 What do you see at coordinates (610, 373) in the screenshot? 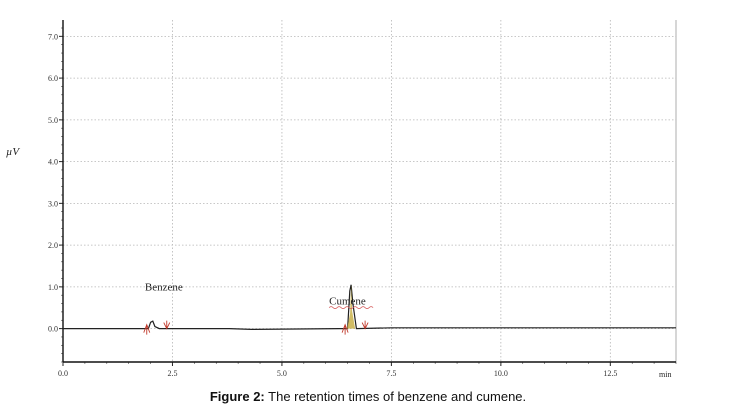
I see `x-tick-label: 12.5` at bounding box center [610, 373].